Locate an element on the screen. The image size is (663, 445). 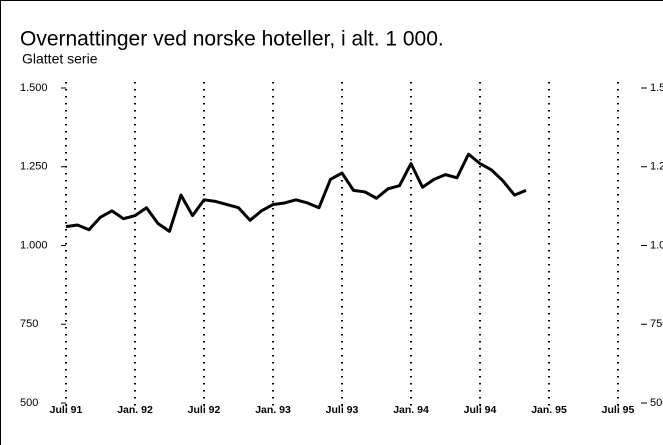
x-tick-label: Jan. 93 is located at coordinates (273, 410).